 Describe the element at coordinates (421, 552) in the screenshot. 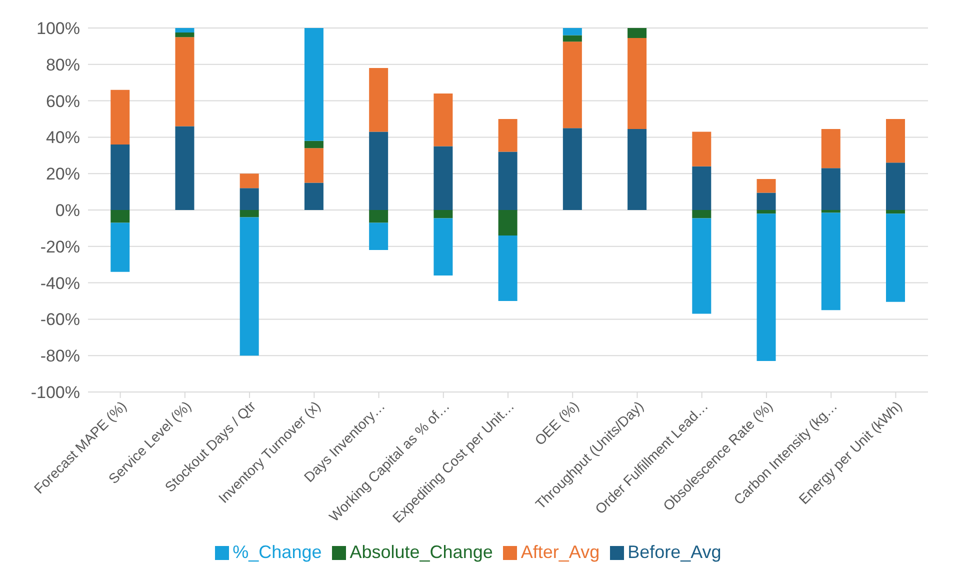

I see `legend-label: Absolute_Change` at that location.